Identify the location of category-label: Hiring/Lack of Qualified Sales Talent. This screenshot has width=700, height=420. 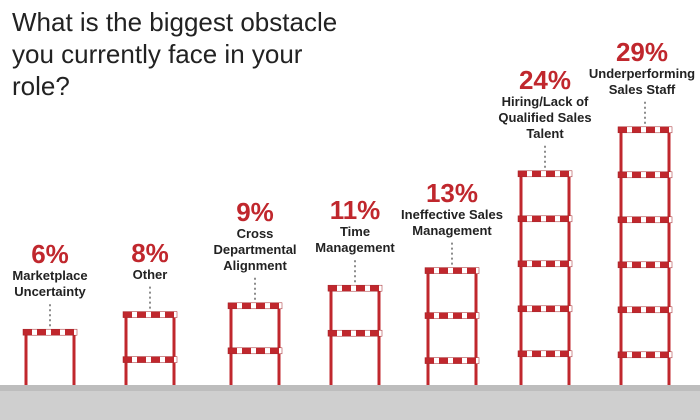
(545, 117).